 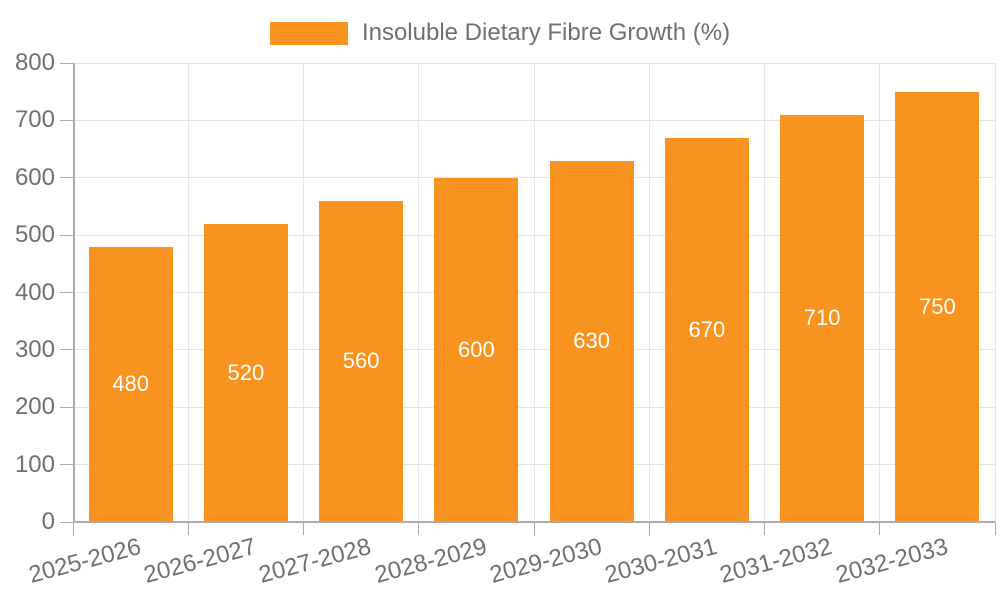 I want to click on bar-2028-2029: 600, so click(x=476, y=349).